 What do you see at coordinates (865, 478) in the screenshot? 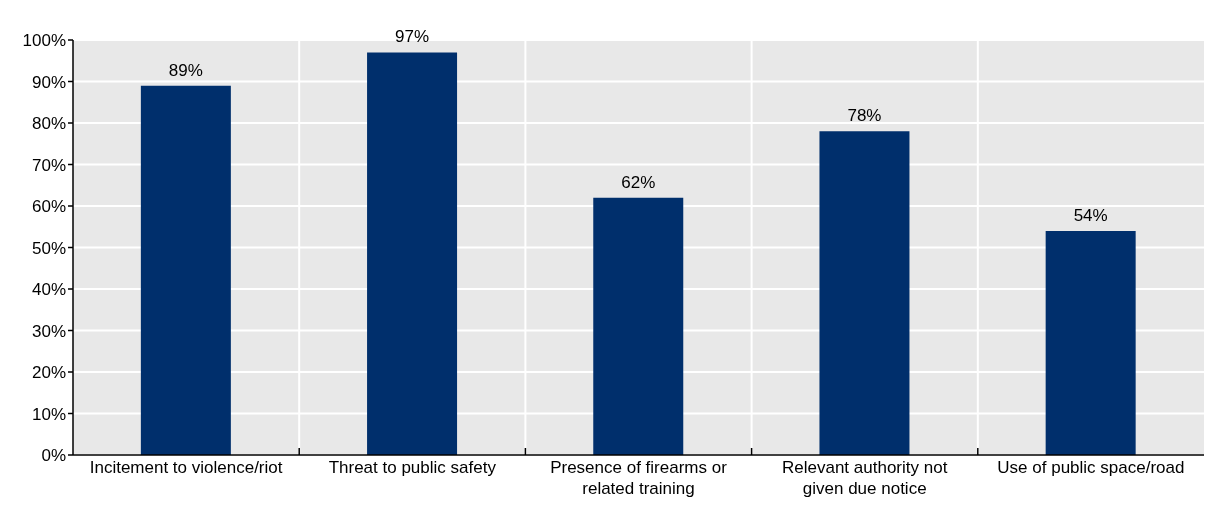
I see `x-tick-label: Relevant authority not given due notice` at bounding box center [865, 478].